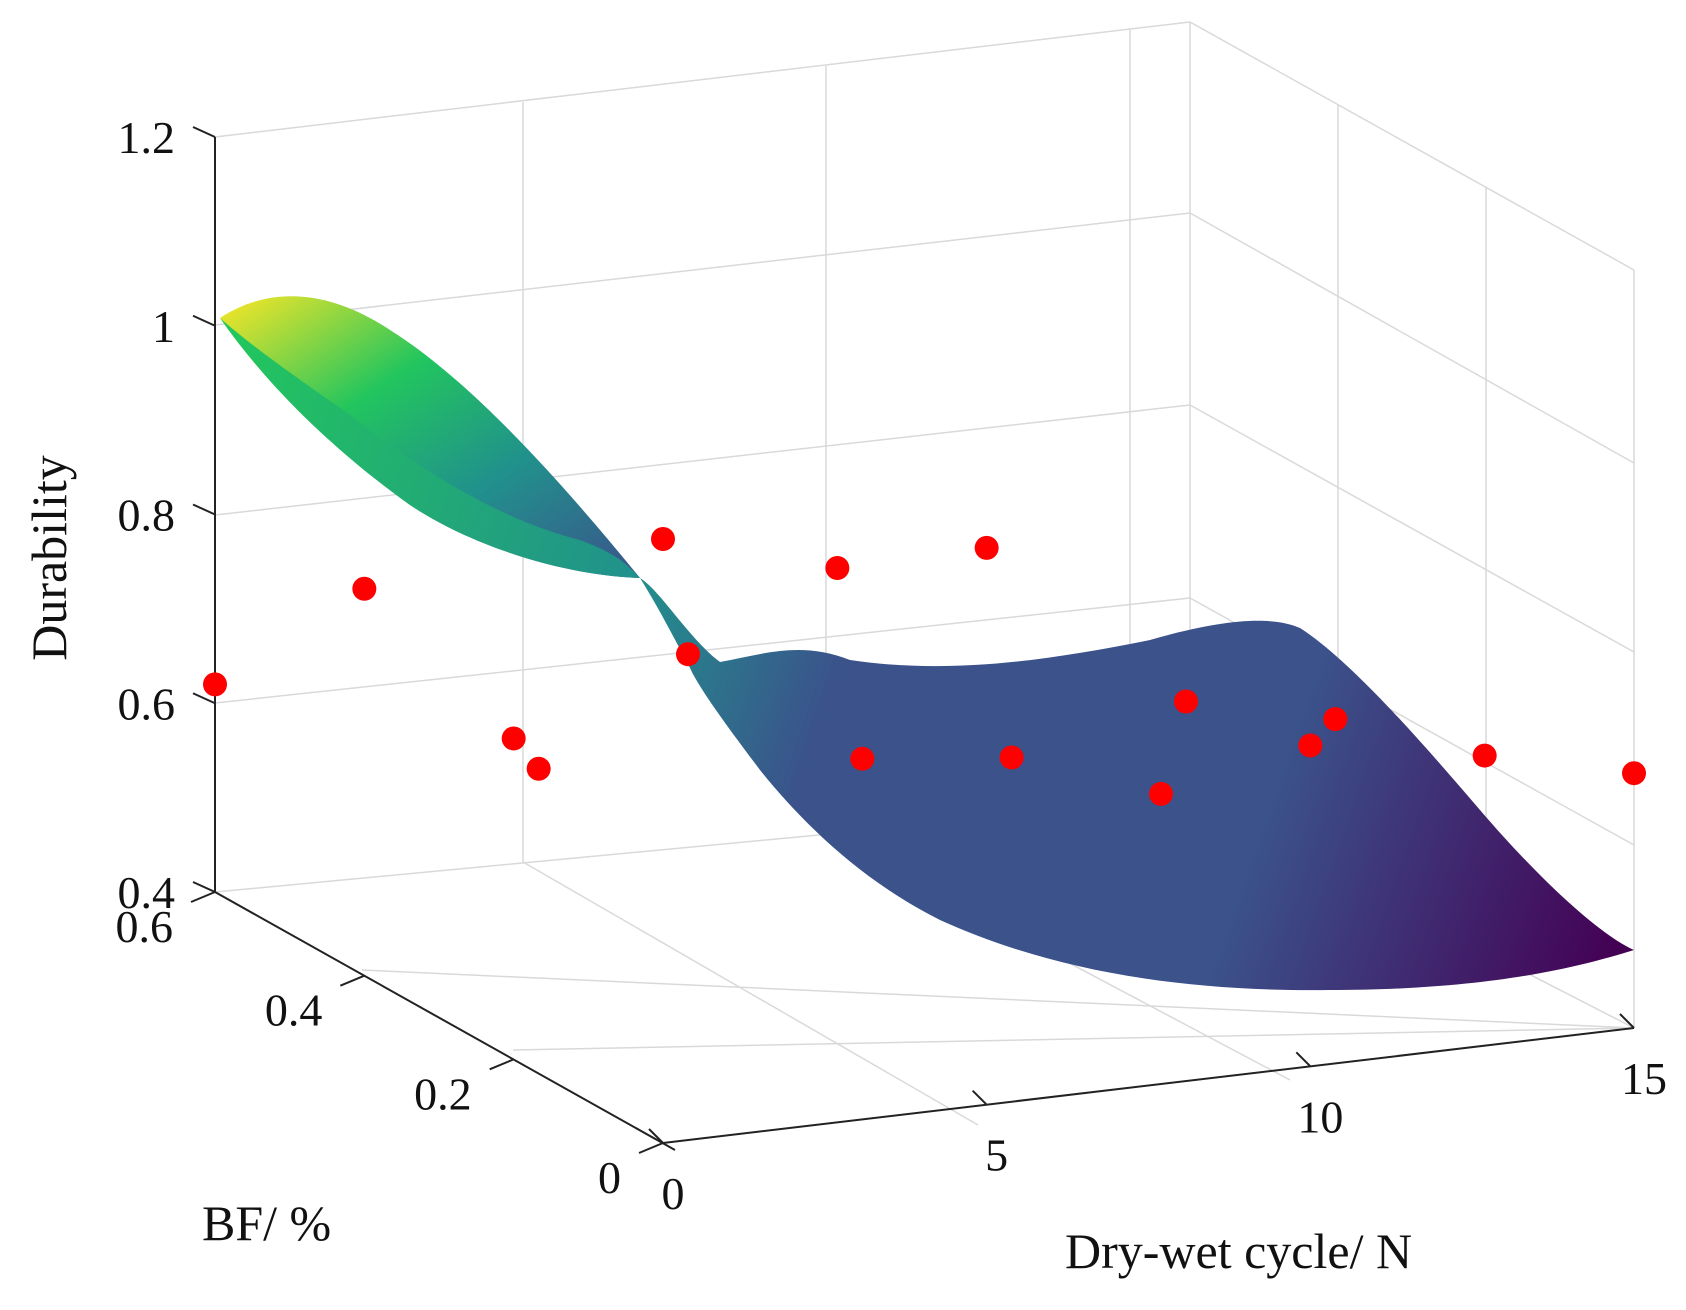 The height and width of the screenshot is (1310, 1686). What do you see at coordinates (147, 892) in the screenshot?
I see `z-tick-label: 0.4` at bounding box center [147, 892].